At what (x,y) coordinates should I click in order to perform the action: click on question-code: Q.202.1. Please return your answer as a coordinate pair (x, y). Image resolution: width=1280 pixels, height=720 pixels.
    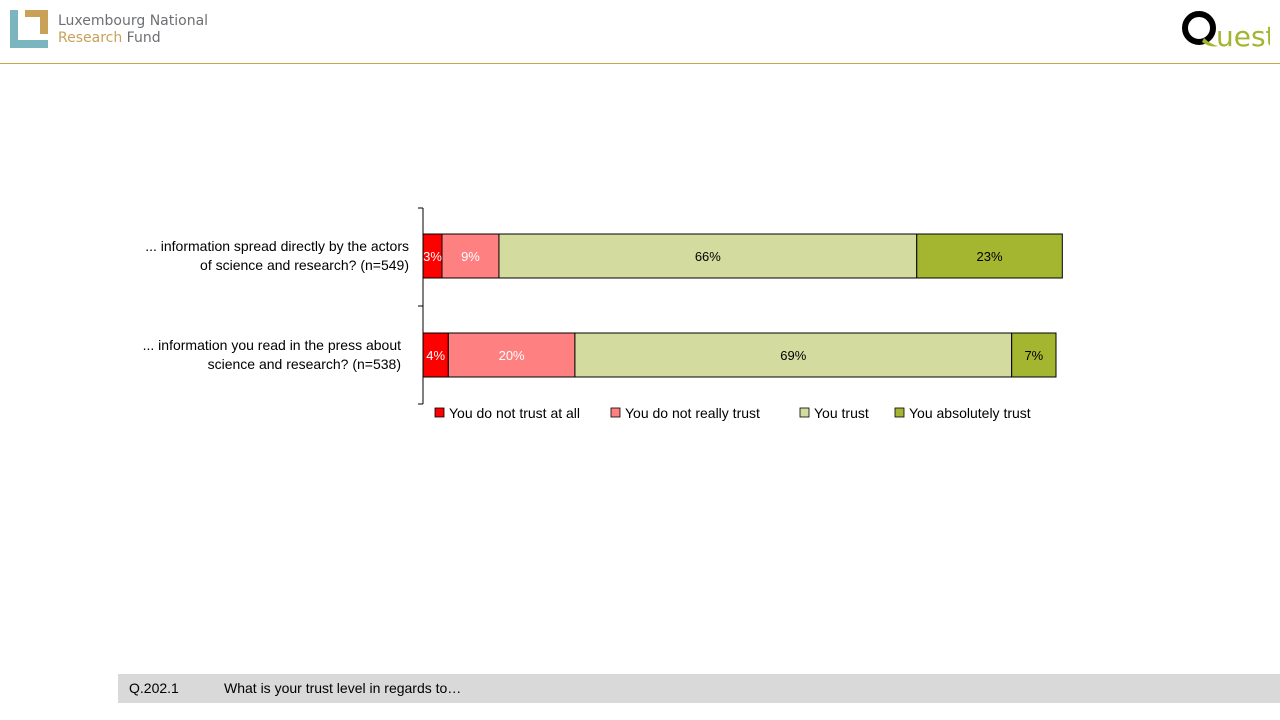
    Looking at the image, I should click on (154, 688).